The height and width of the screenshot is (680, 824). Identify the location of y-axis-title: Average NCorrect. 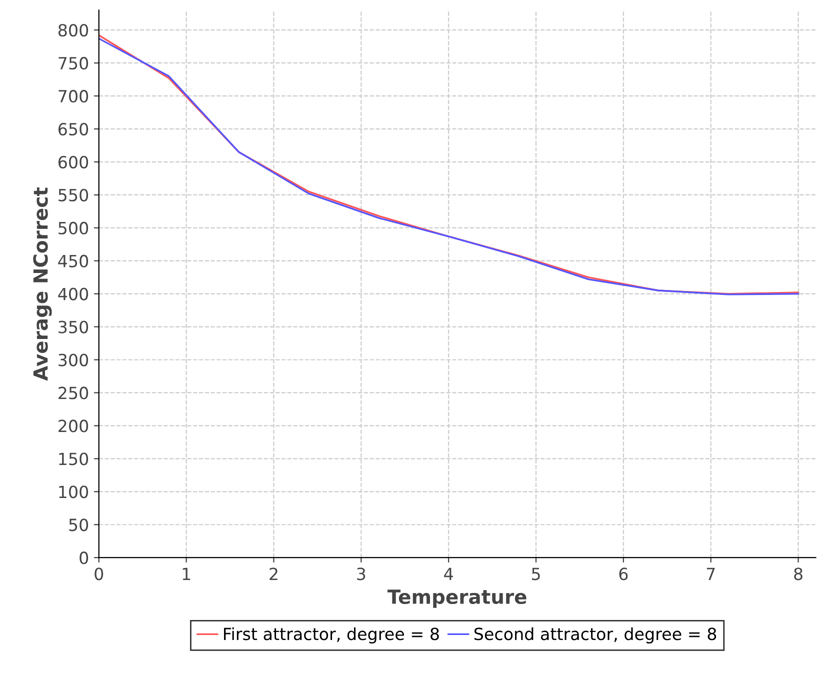
(42, 284).